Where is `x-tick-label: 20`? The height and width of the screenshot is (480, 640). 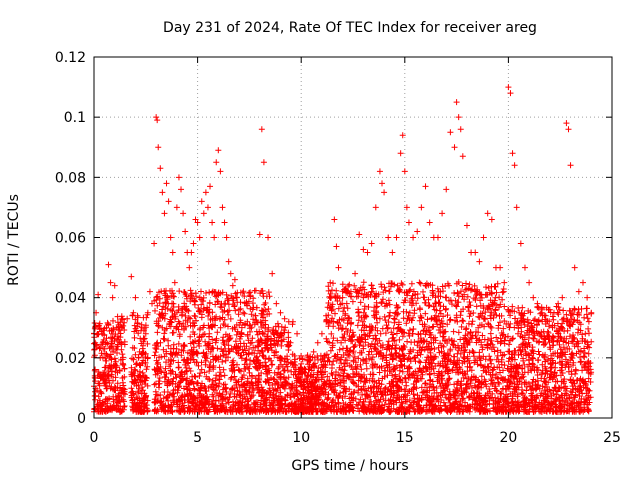 x-tick-label: 20 is located at coordinates (508, 438).